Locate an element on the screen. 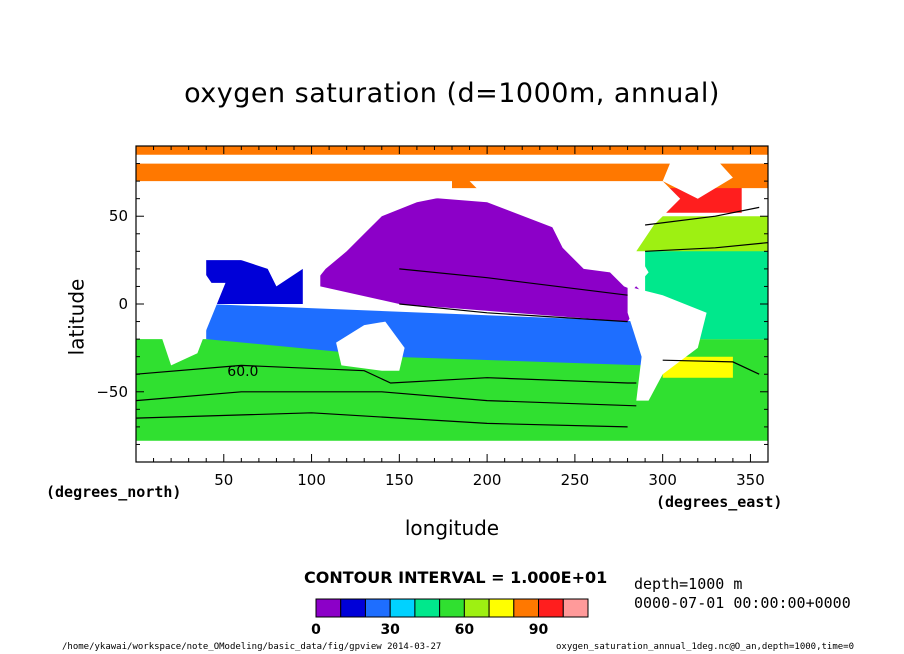 Image resolution: width=904 pixels, height=654 pixels. x-tick-label: 50 is located at coordinates (223, 480).